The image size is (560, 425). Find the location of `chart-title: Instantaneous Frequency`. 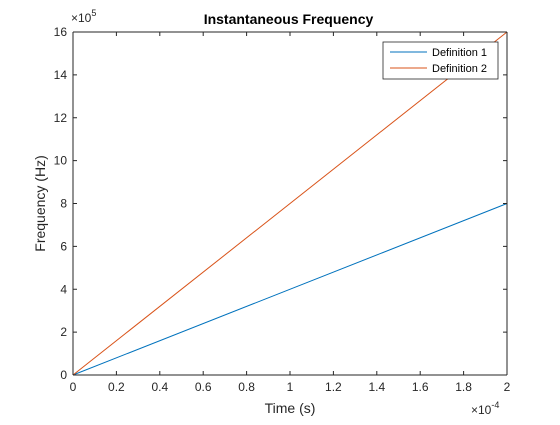

chart-title: Instantaneous Frequency is located at coordinates (289, 19).